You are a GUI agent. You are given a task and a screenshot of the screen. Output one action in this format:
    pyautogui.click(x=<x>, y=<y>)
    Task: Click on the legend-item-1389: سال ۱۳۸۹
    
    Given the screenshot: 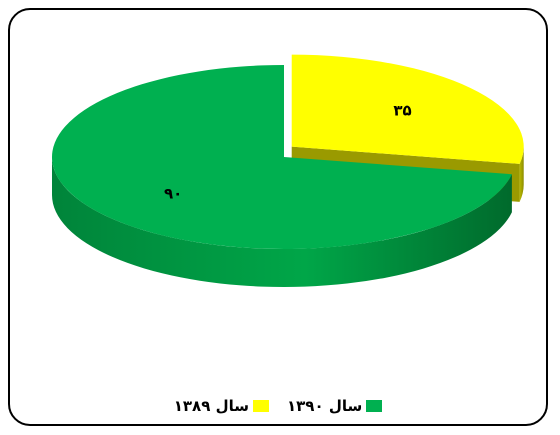 What is the action you would take?
    pyautogui.click(x=221, y=406)
    